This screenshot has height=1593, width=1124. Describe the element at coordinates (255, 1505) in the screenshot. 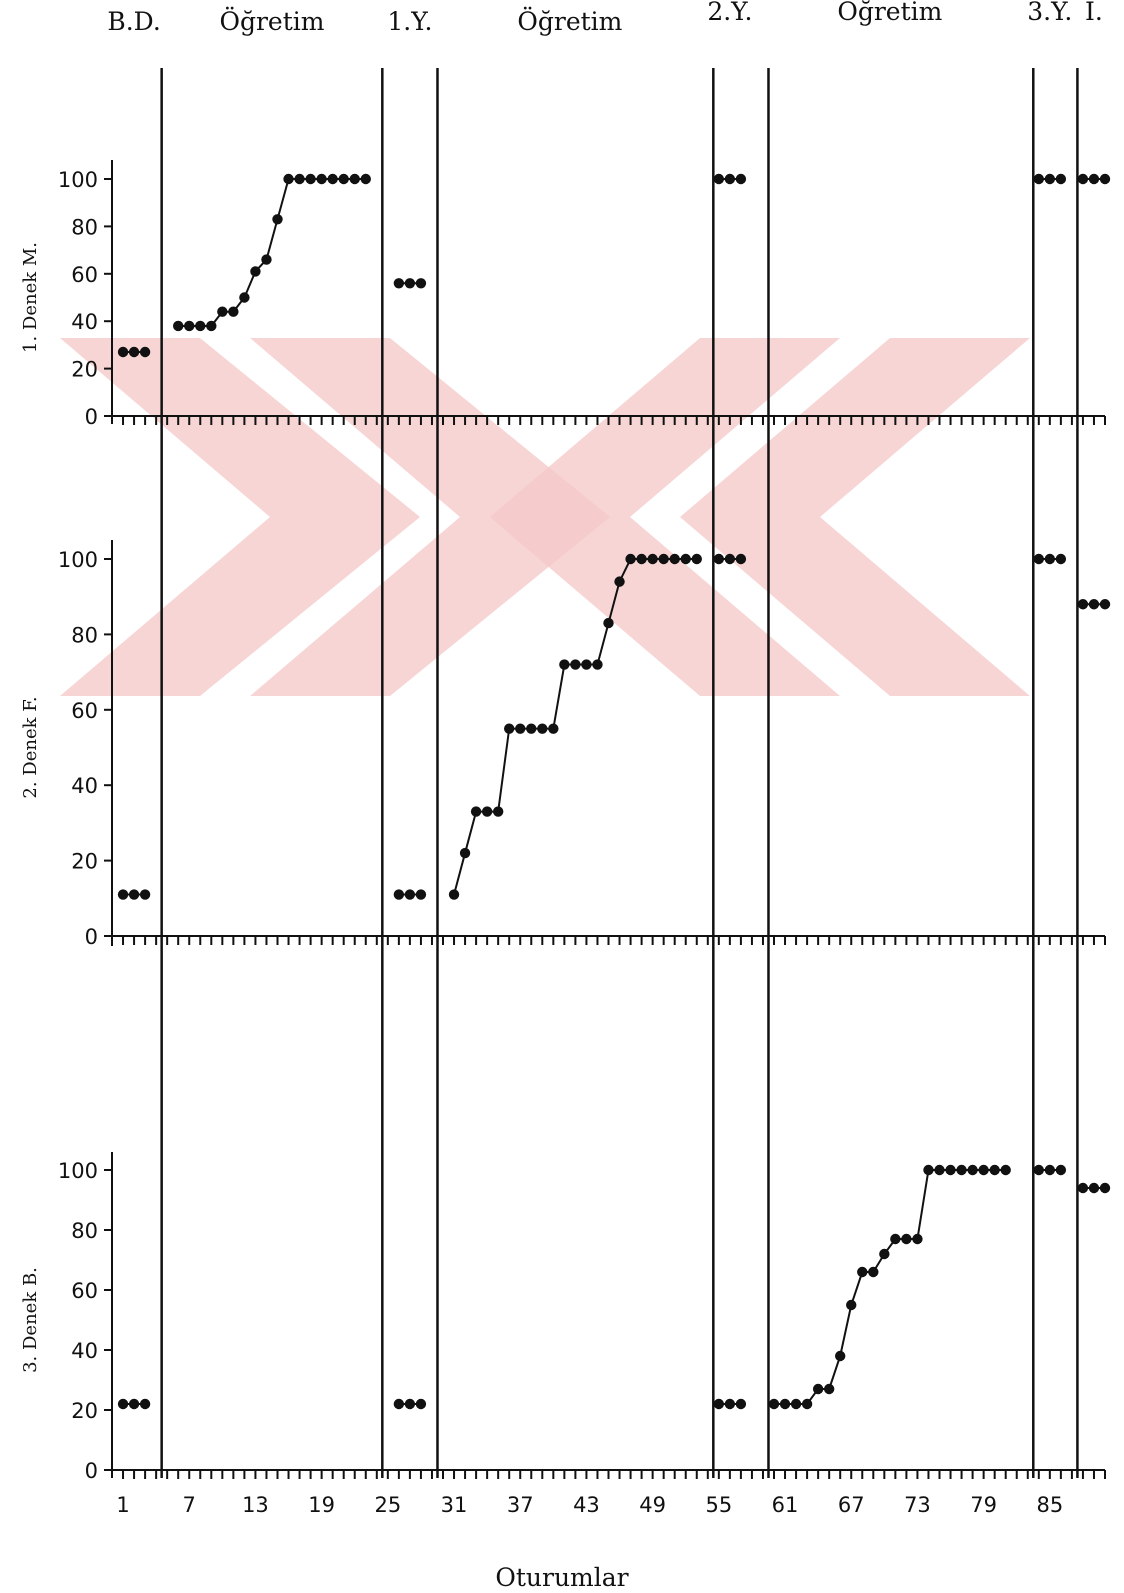

I see `x-tick-label: 13` at that location.